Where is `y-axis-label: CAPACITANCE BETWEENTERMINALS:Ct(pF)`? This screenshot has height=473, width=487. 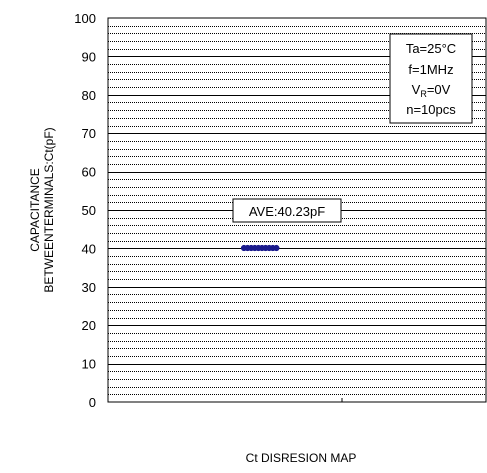
y-axis-label: CAPACITANCE BETWEENTERMINALS:Ct(pF) is located at coordinates (42, 209).